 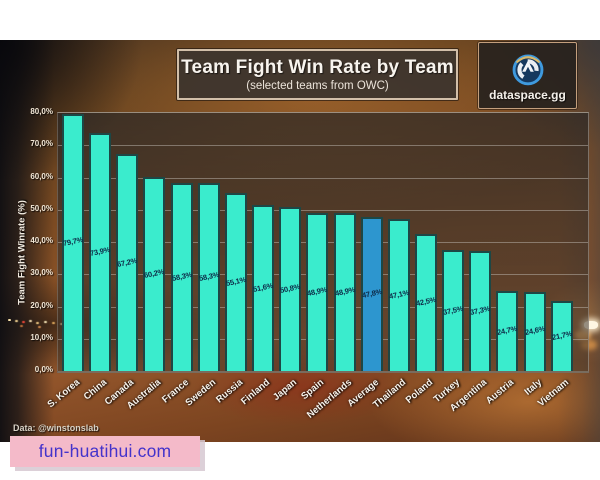 I want to click on y-tick-label: 30,0%, so click(x=41, y=273).